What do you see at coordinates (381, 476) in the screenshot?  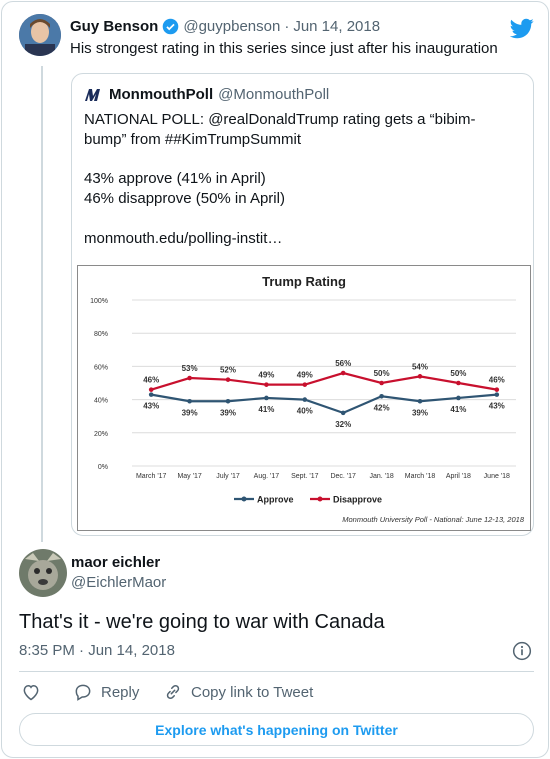 I see `x-tick-label: Jan. '18` at bounding box center [381, 476].